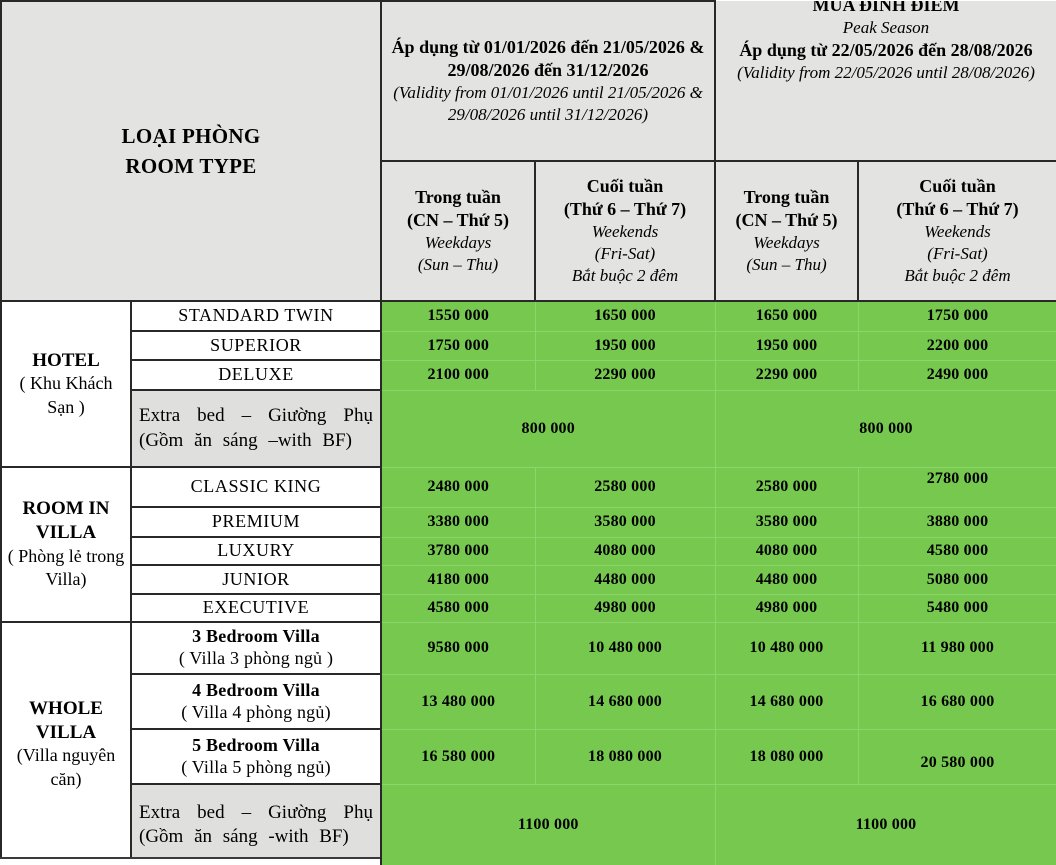  What do you see at coordinates (957, 186) in the screenshot?
I see `weekend-label-vi: Cuối tuần` at bounding box center [957, 186].